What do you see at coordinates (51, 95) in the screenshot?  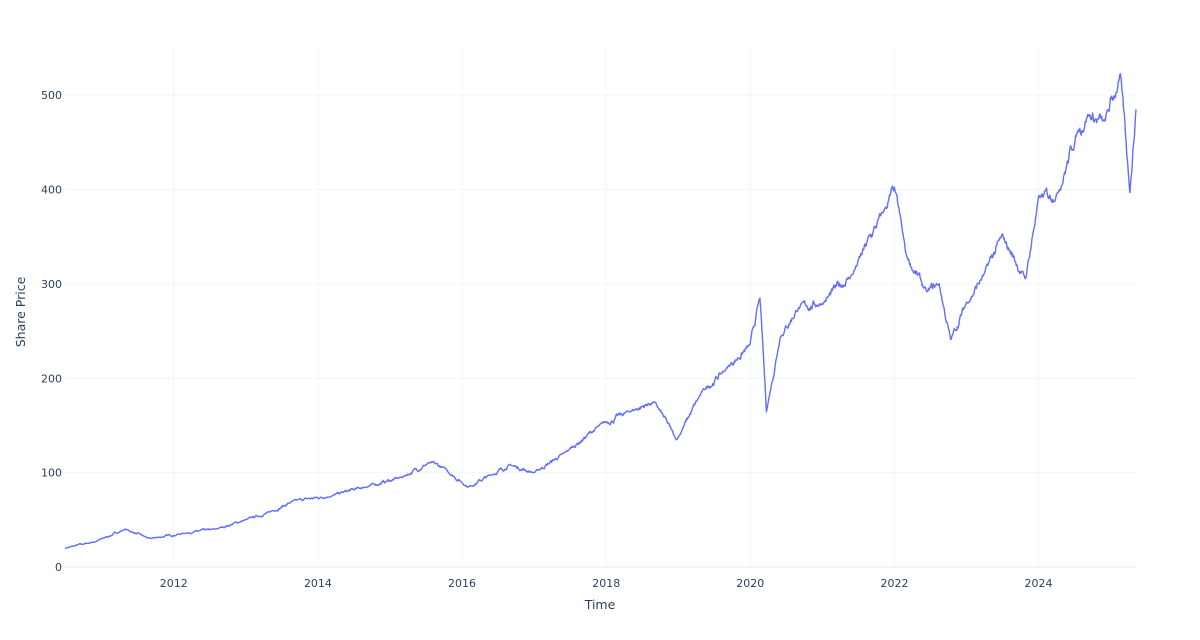 I see `y-tick-label: 500` at bounding box center [51, 95].